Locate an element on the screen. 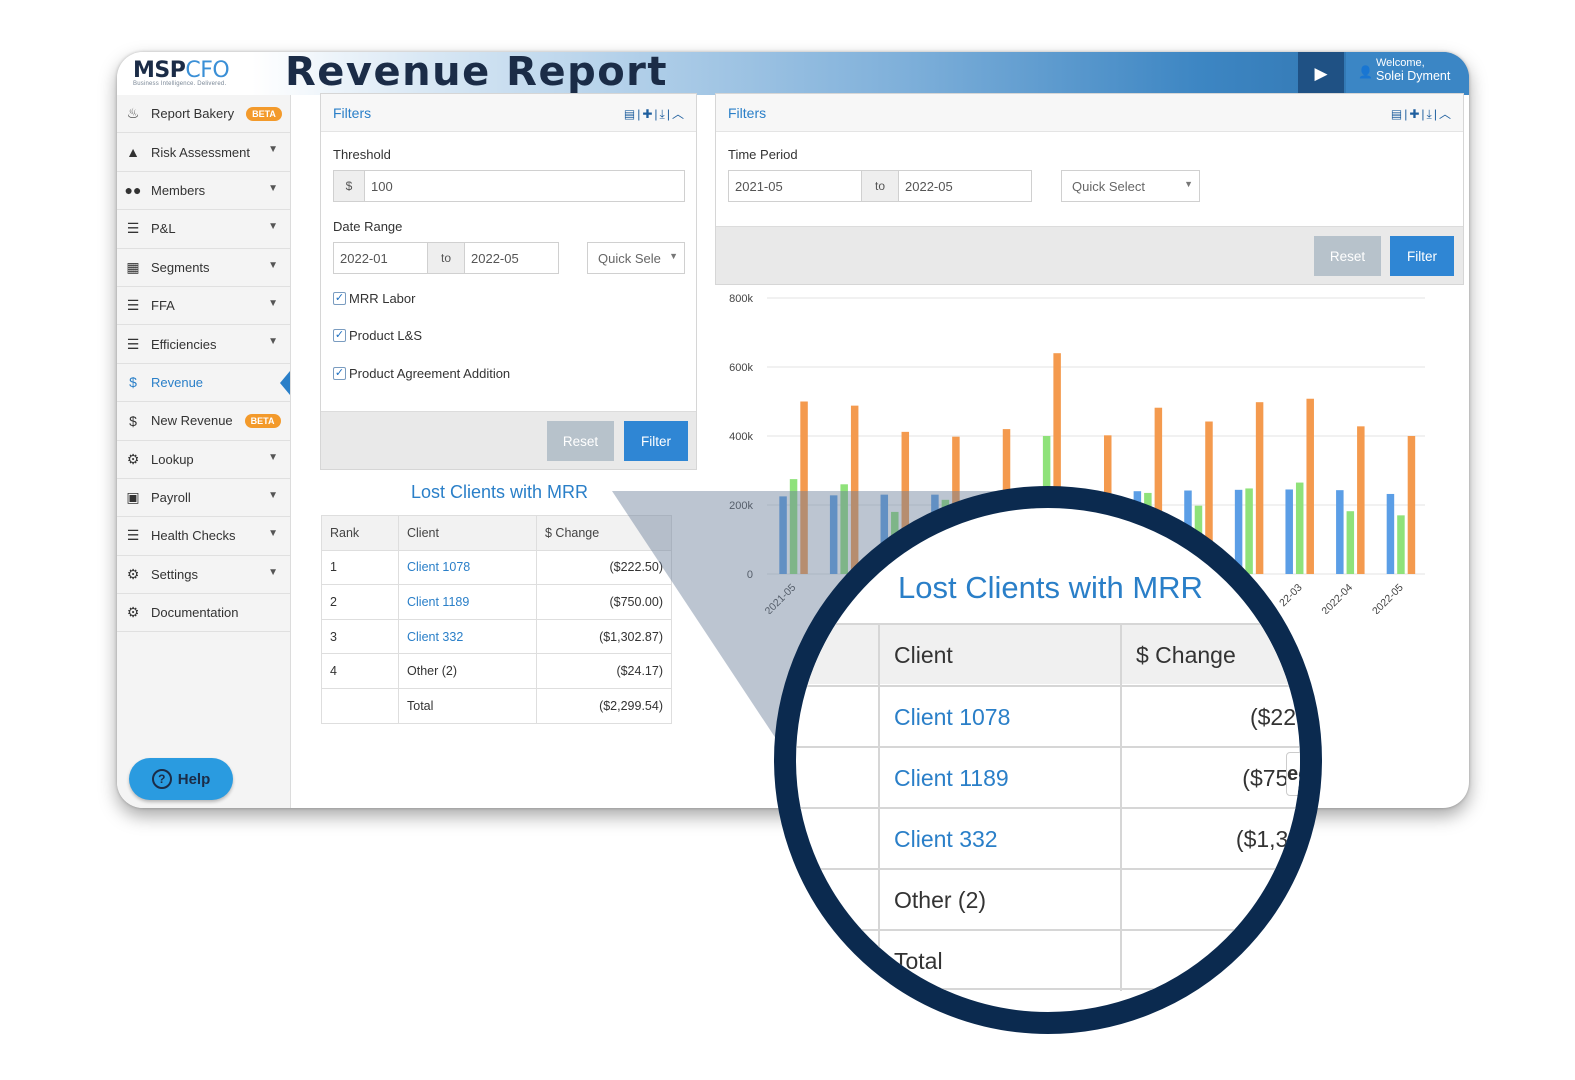 The image size is (1575, 1080). dollar-icon: $ is located at coordinates (133, 420).